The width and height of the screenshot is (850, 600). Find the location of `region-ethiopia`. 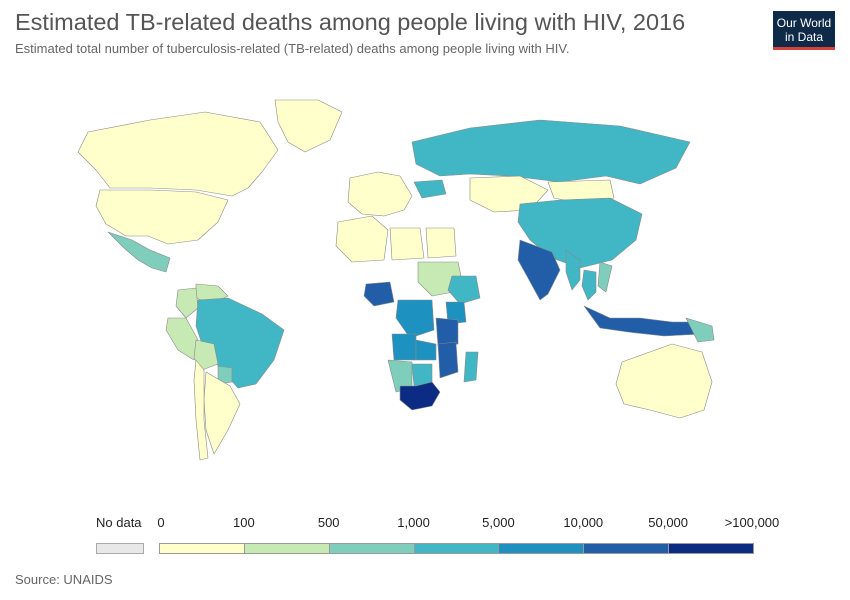

region-ethiopia is located at coordinates (464, 290).